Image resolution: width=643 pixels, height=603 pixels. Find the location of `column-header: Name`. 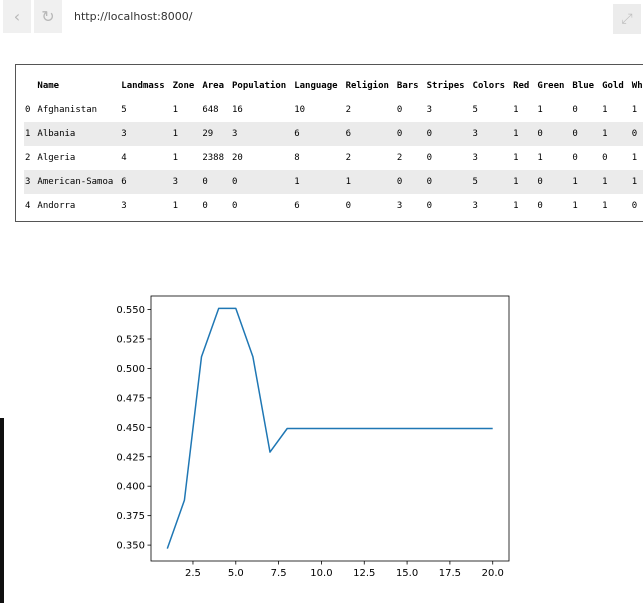

column-header: Name is located at coordinates (48, 86).